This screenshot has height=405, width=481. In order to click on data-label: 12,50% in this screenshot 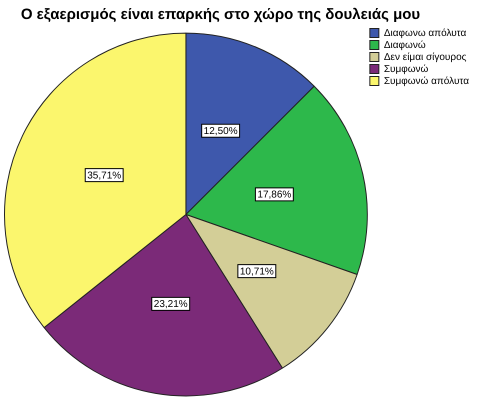, I will do `click(221, 131)`.